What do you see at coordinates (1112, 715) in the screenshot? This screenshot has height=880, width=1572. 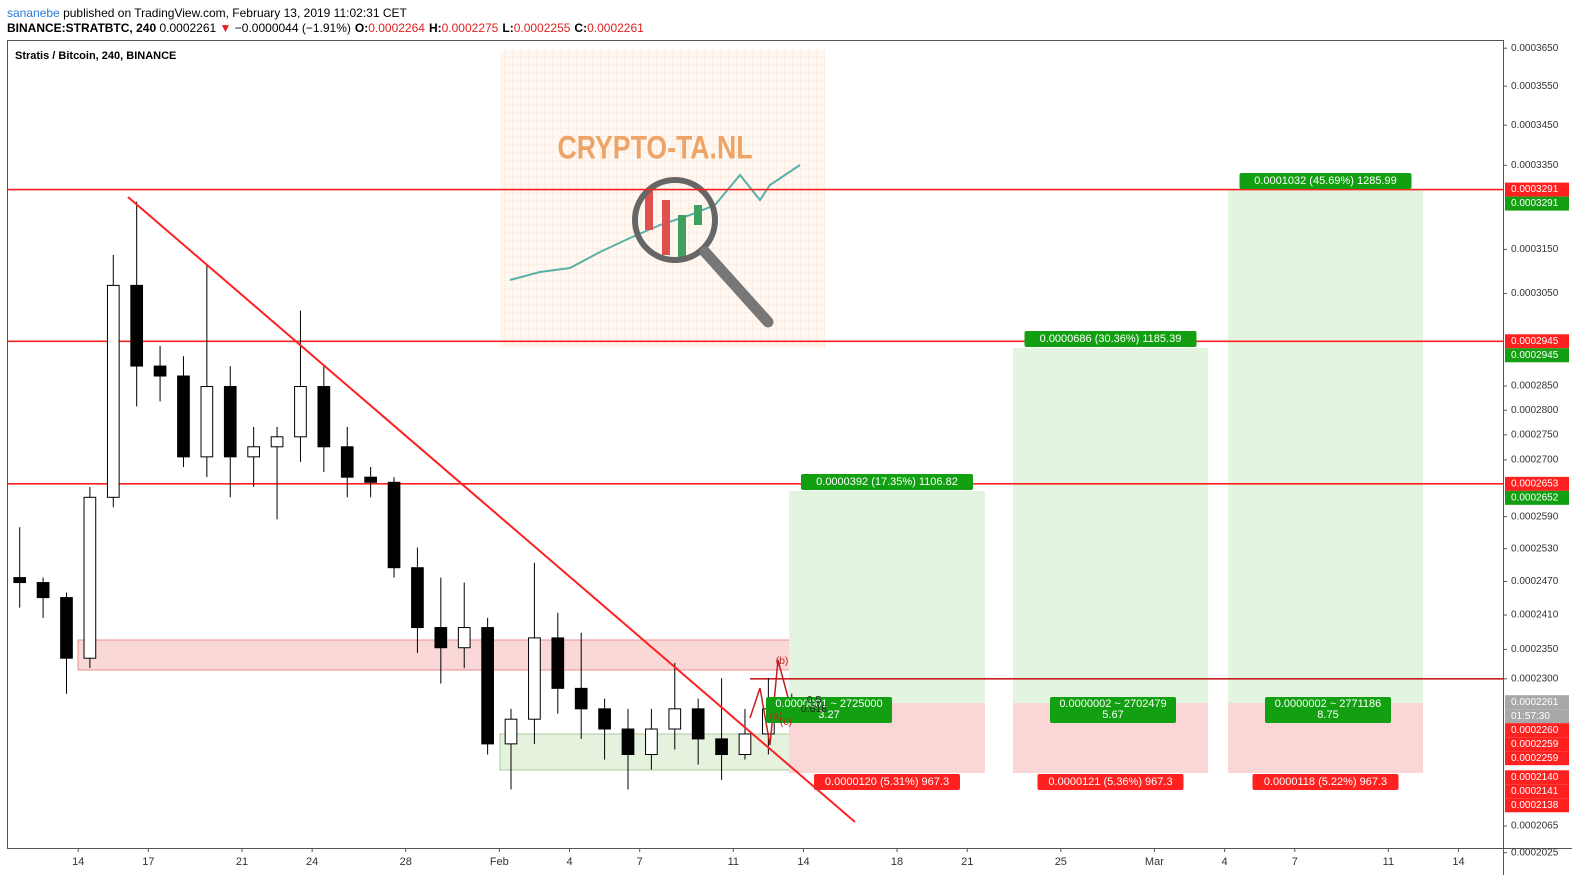 I see `rr-label: 5.67` at bounding box center [1112, 715].